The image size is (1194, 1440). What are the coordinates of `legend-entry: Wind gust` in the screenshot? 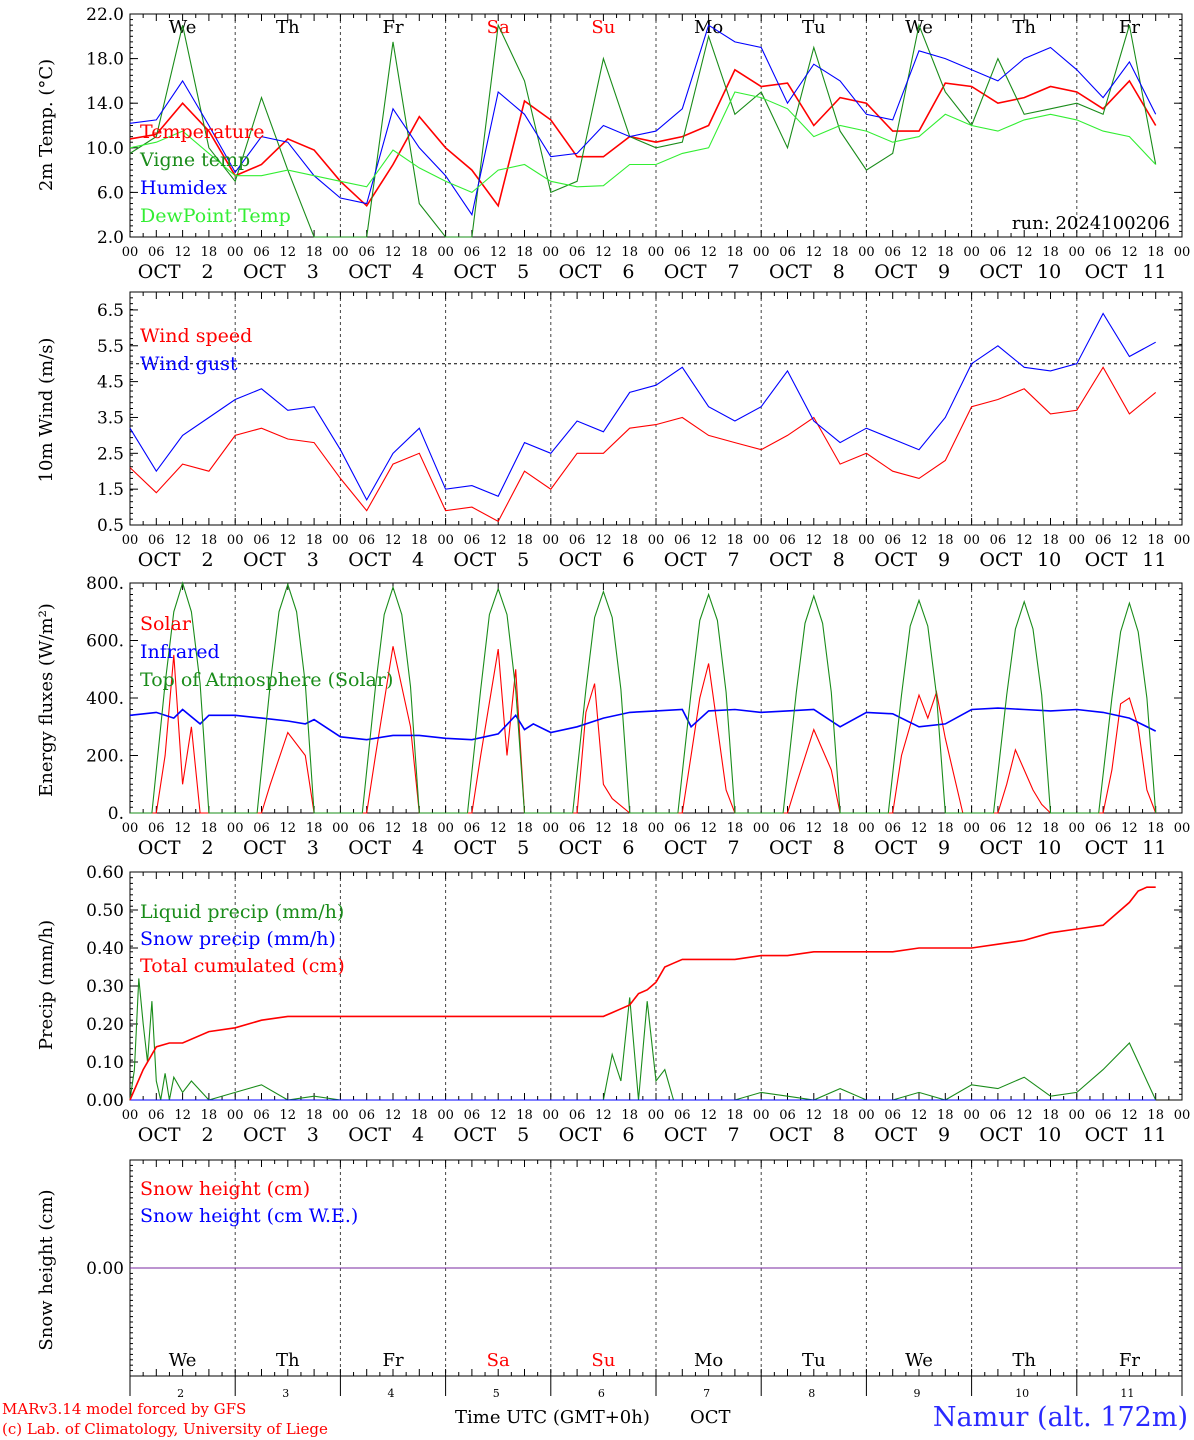 It's located at (189, 364).